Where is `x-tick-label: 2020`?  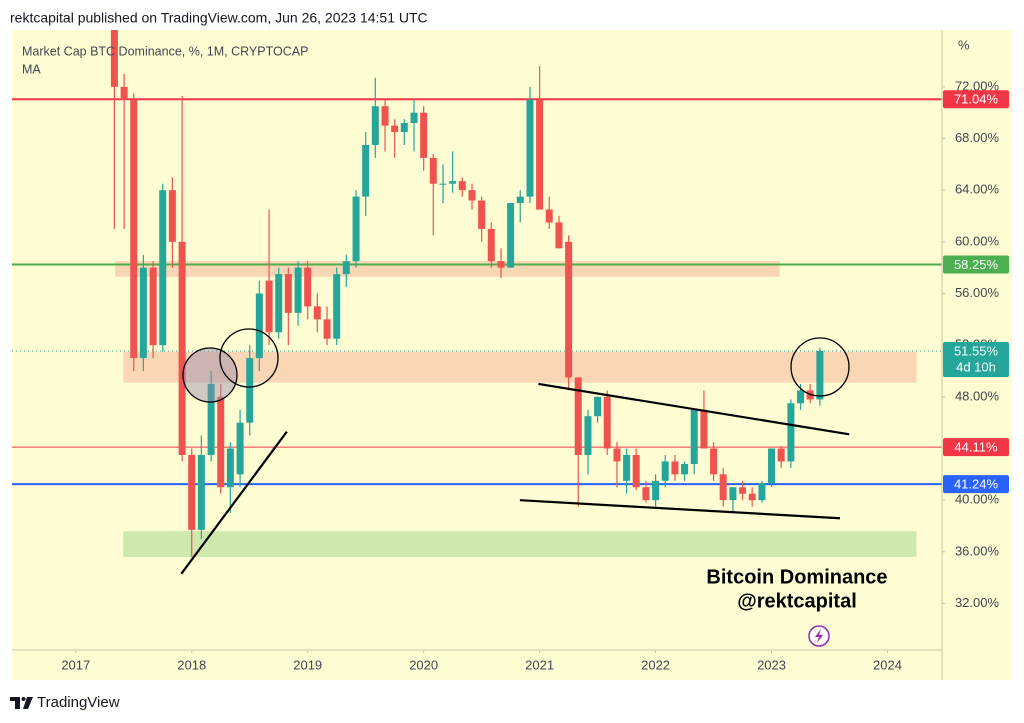
x-tick-label: 2020 is located at coordinates (423, 664).